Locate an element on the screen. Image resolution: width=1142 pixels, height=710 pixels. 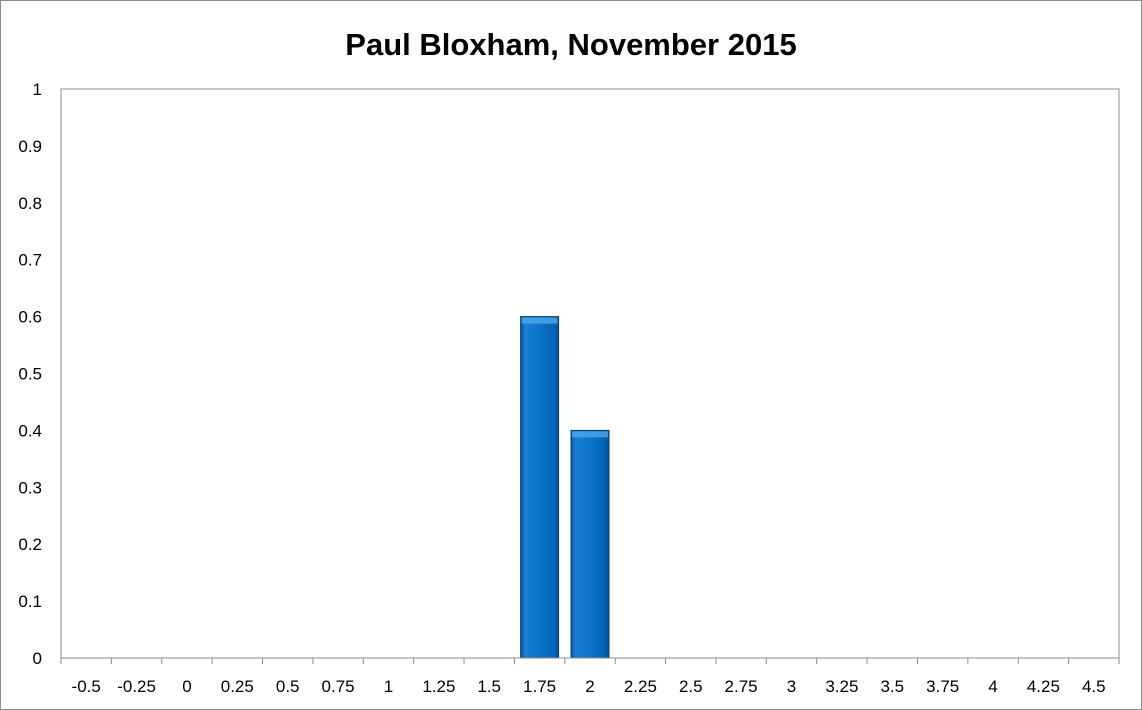
x-tick-label: 0 is located at coordinates (186, 686).